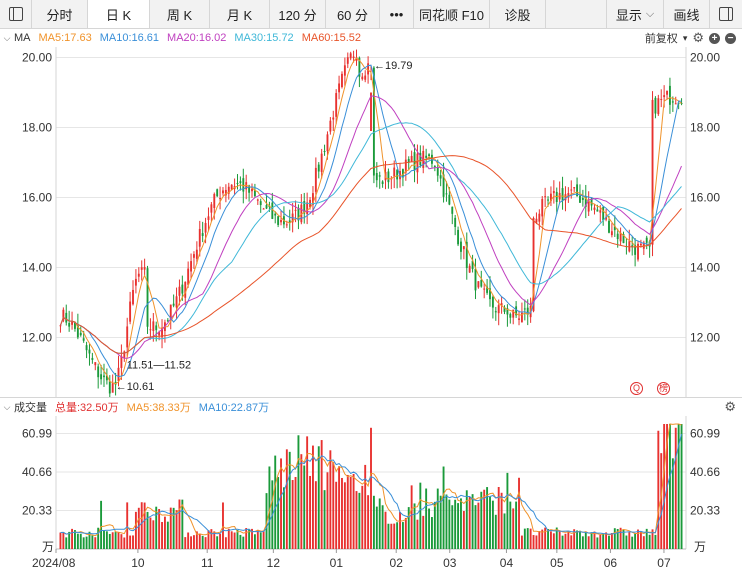 This screenshot has height=573, width=742. What do you see at coordinates (635, 14) in the screenshot?
I see `display-menu: 显示 ⌵` at bounding box center [635, 14].